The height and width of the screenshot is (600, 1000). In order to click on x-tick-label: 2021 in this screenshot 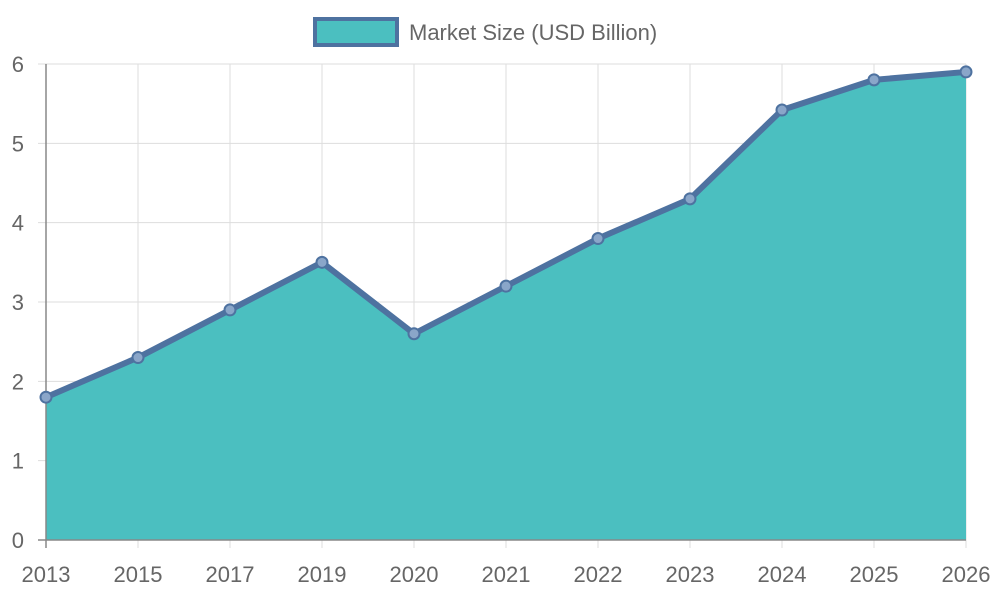, I will do `click(506, 574)`.